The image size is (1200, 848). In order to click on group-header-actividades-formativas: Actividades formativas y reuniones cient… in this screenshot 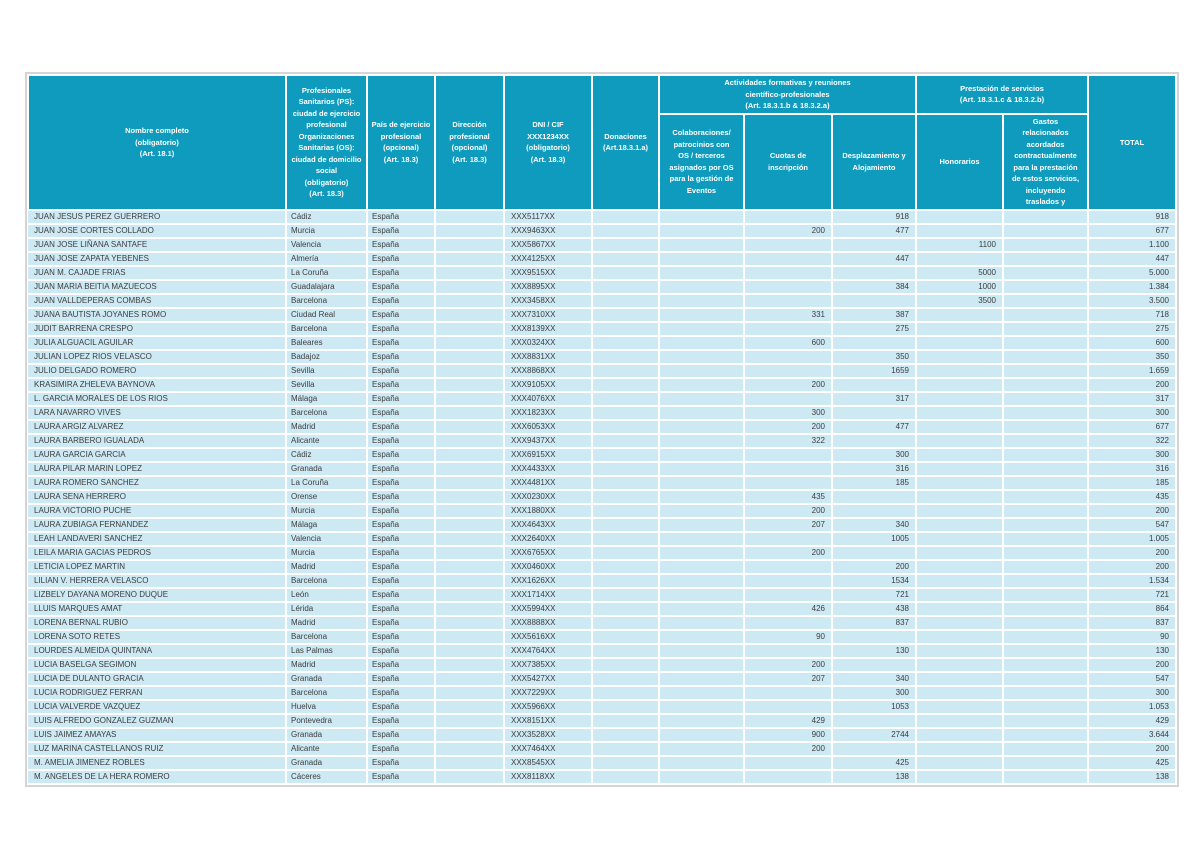, I will do `click(787, 94)`.